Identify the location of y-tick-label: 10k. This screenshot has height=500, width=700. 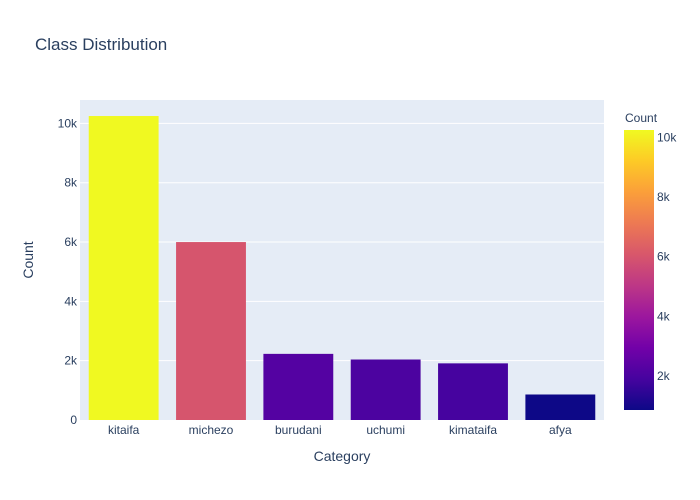
(68, 123).